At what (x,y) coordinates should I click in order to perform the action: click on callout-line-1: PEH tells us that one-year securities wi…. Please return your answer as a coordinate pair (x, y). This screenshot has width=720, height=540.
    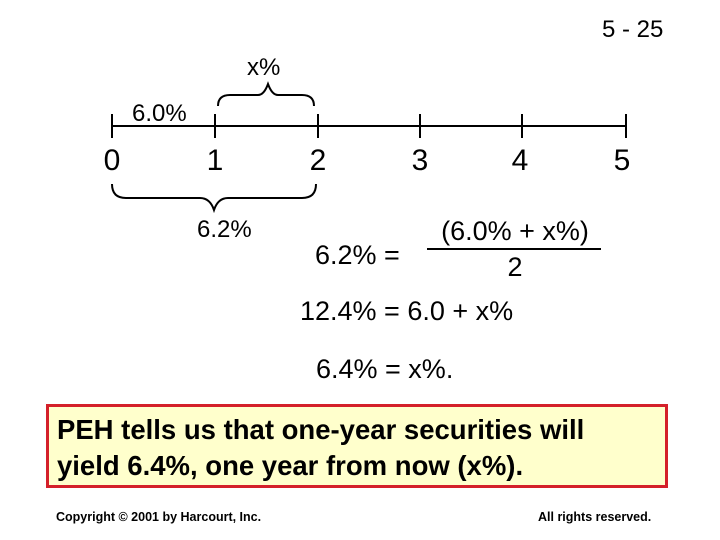
    Looking at the image, I should click on (321, 429).